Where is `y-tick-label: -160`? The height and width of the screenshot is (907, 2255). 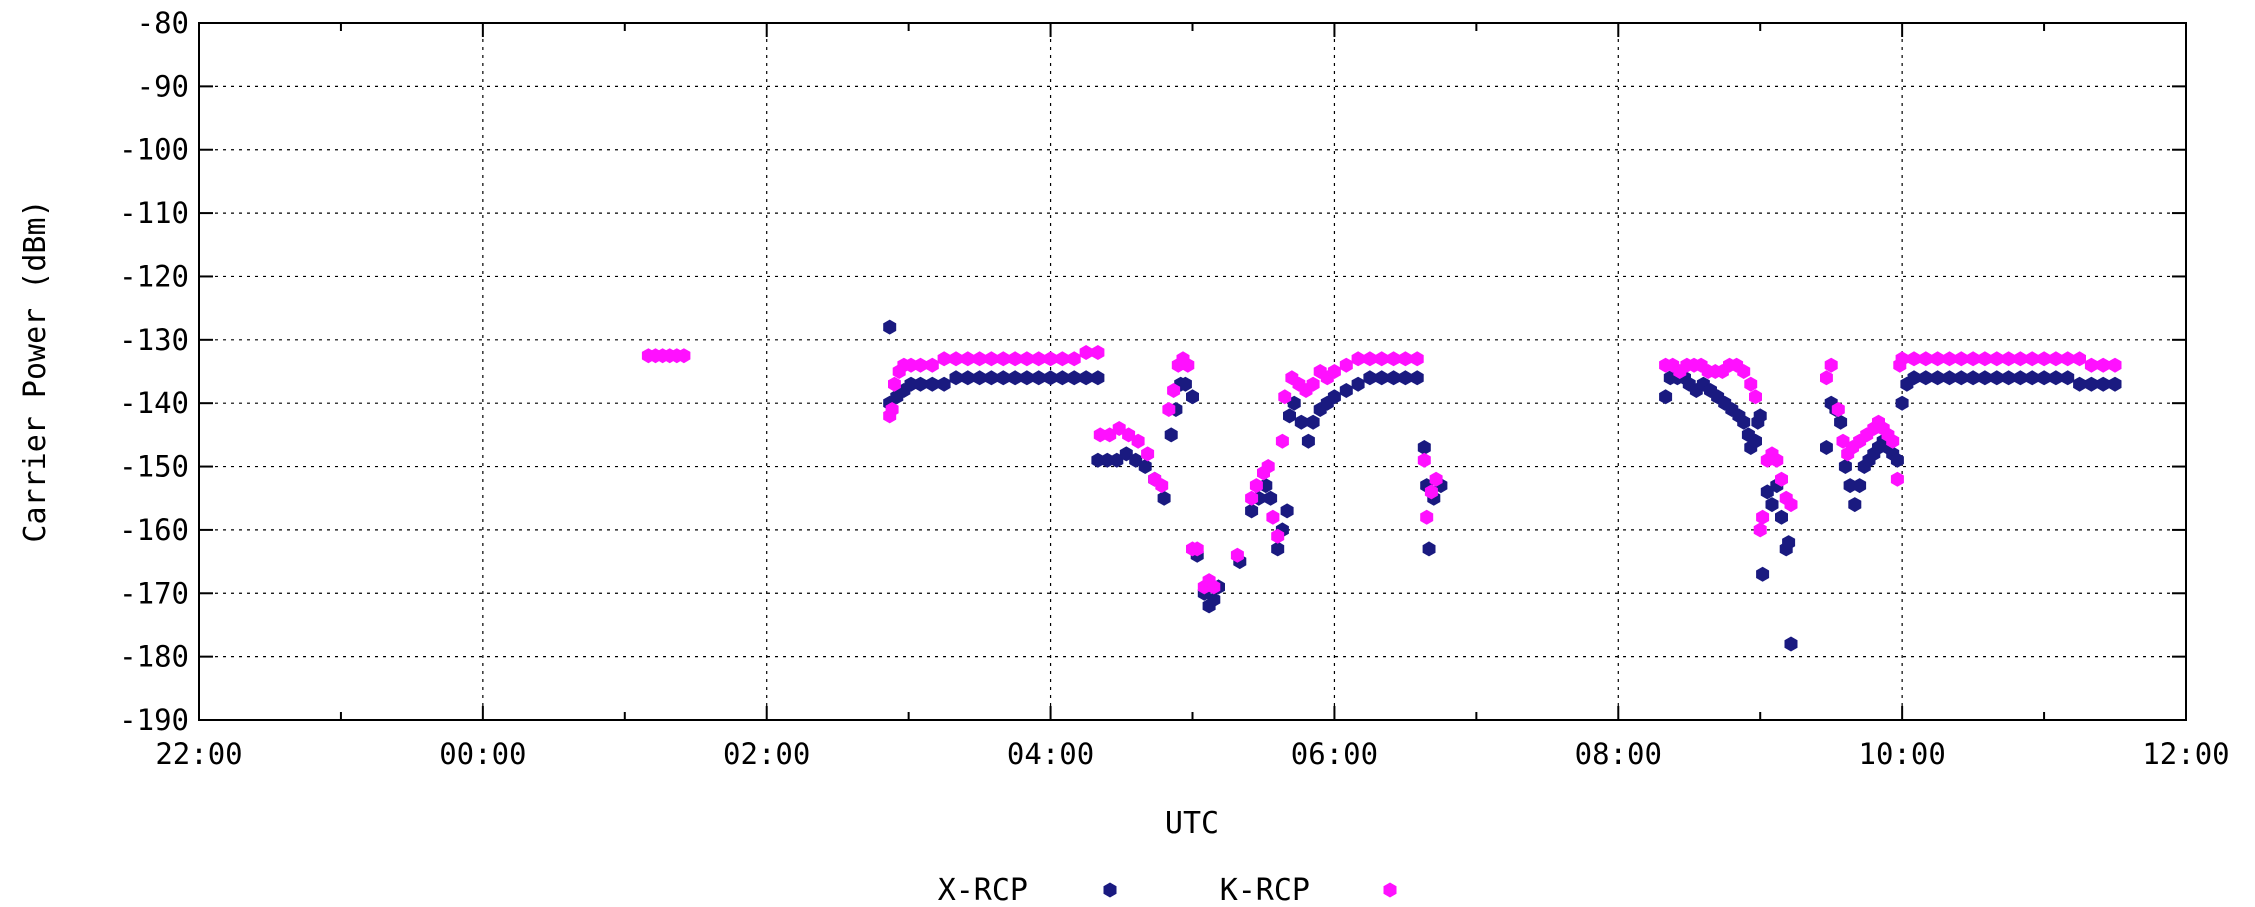 y-tick-label: -160 is located at coordinates (154, 530).